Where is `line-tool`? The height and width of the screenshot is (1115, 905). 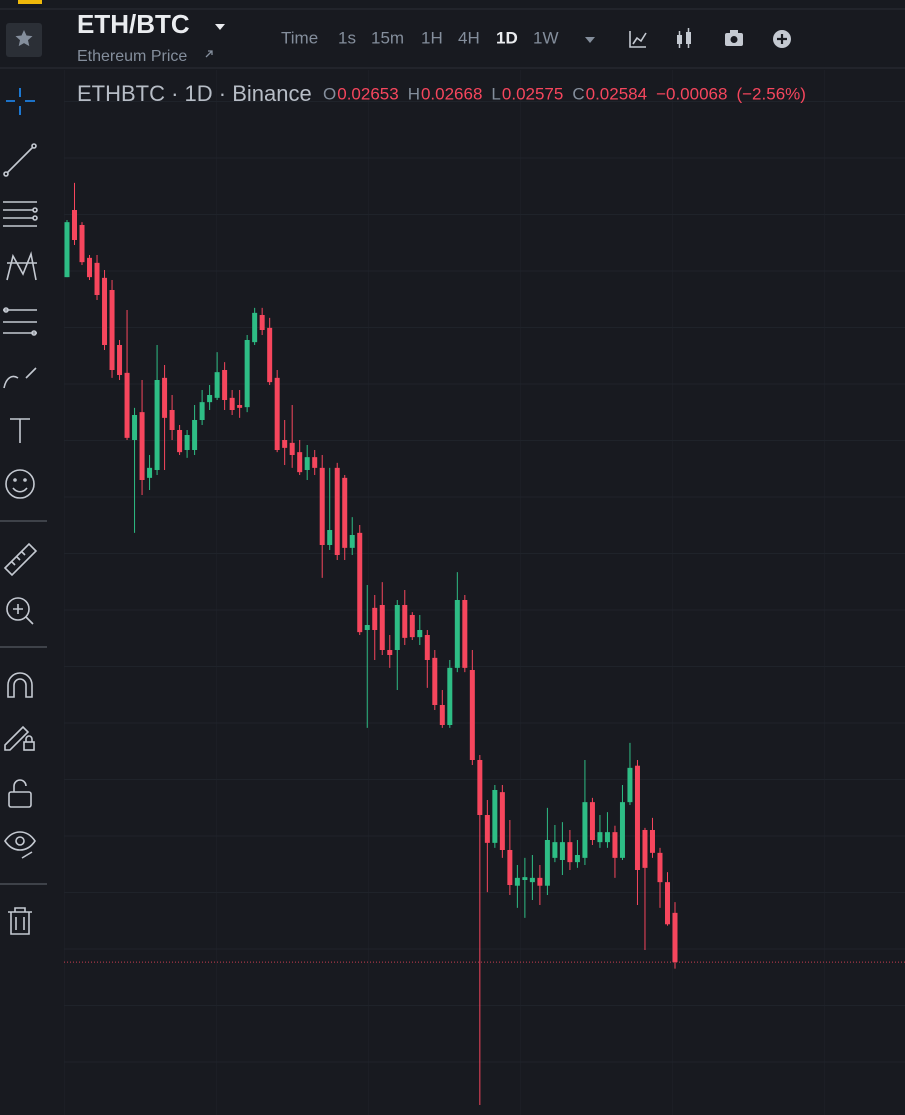
line-tool is located at coordinates (20, 160).